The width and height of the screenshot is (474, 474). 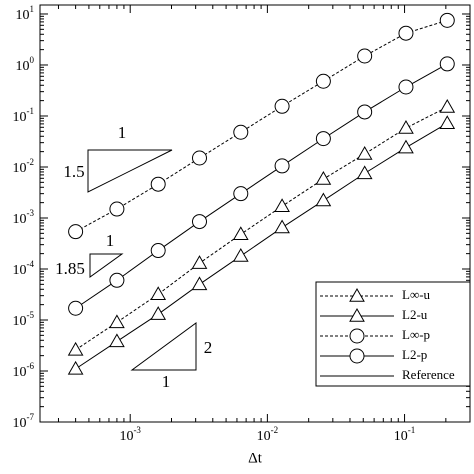 I want to click on x-axis-label: Δt, so click(x=255, y=458).